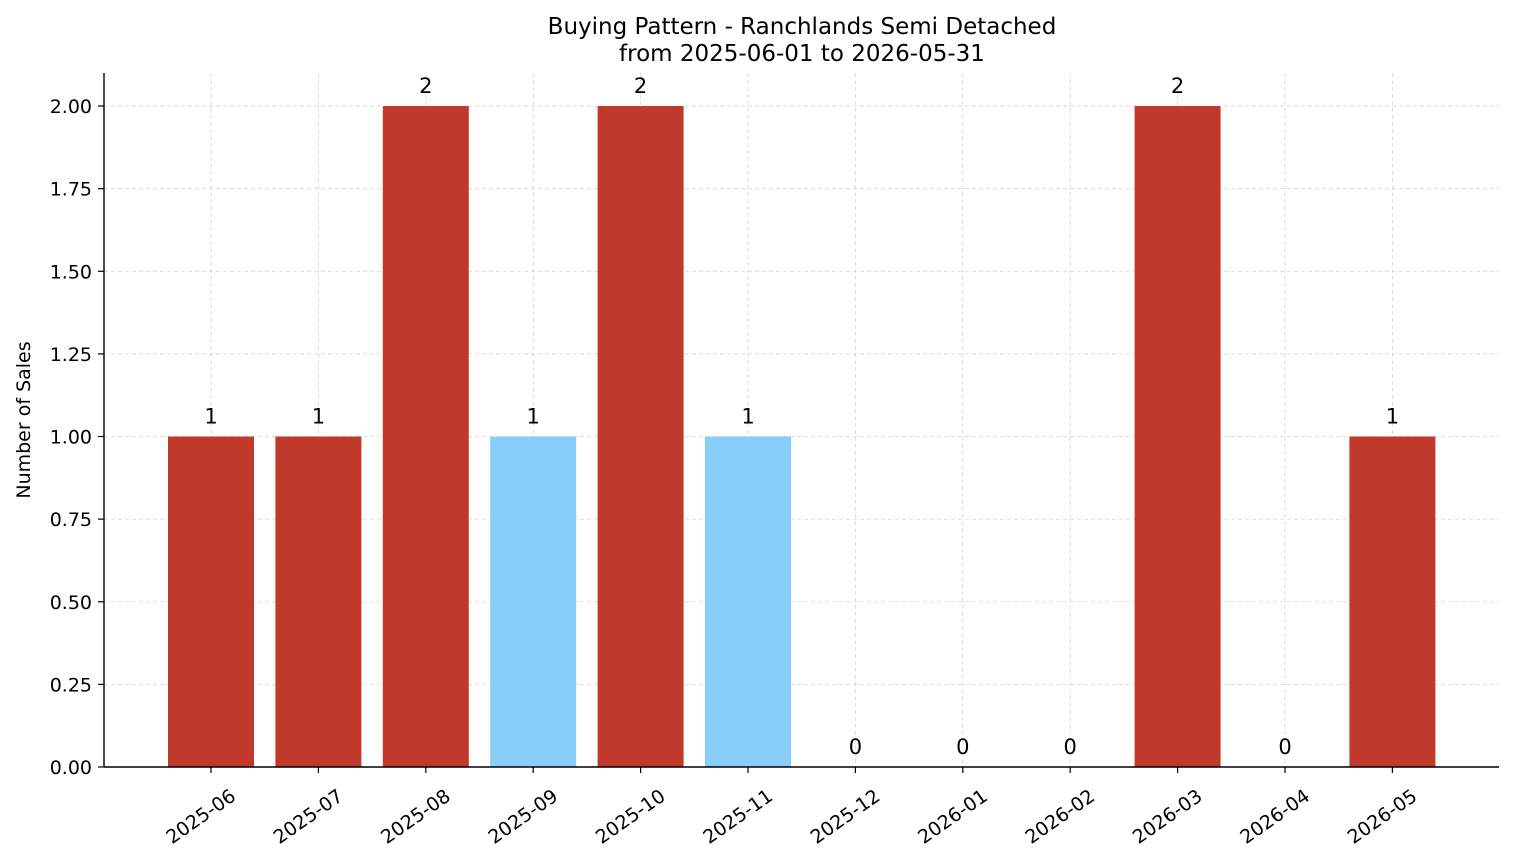 This screenshot has height=863, width=1514. I want to click on data-label-2025-07: 1, so click(318, 417).